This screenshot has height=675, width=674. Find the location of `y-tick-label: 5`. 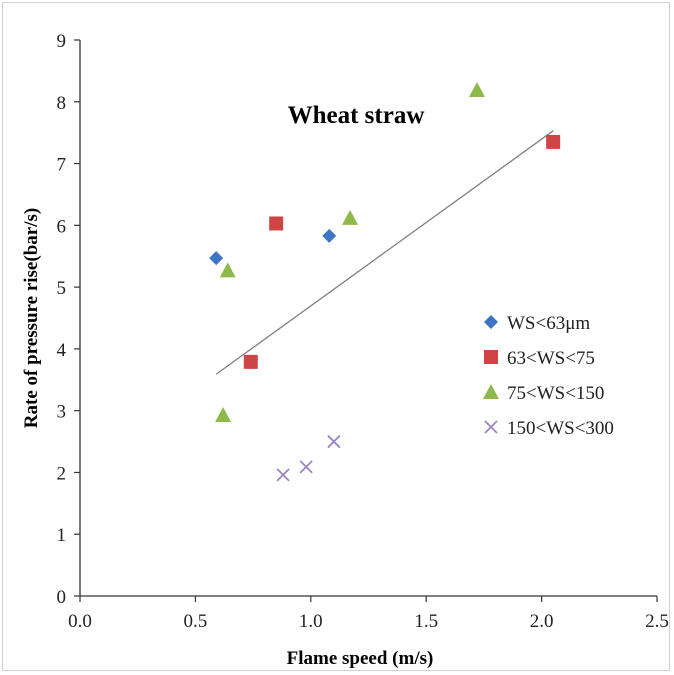

y-tick-label: 5 is located at coordinates (62, 288).